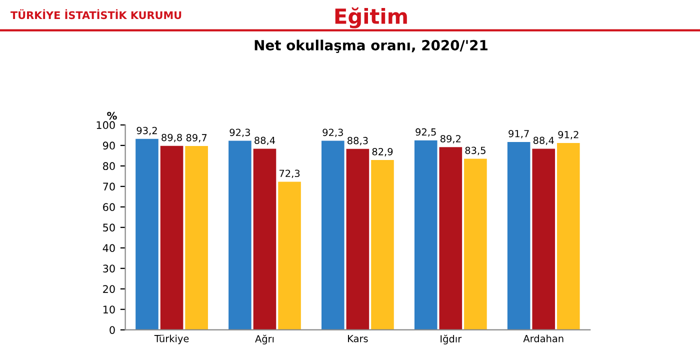 Image resolution: width=700 pixels, height=357 pixels. Describe the element at coordinates (426, 132) in the screenshot. I see `data-label: 92,5` at that location.